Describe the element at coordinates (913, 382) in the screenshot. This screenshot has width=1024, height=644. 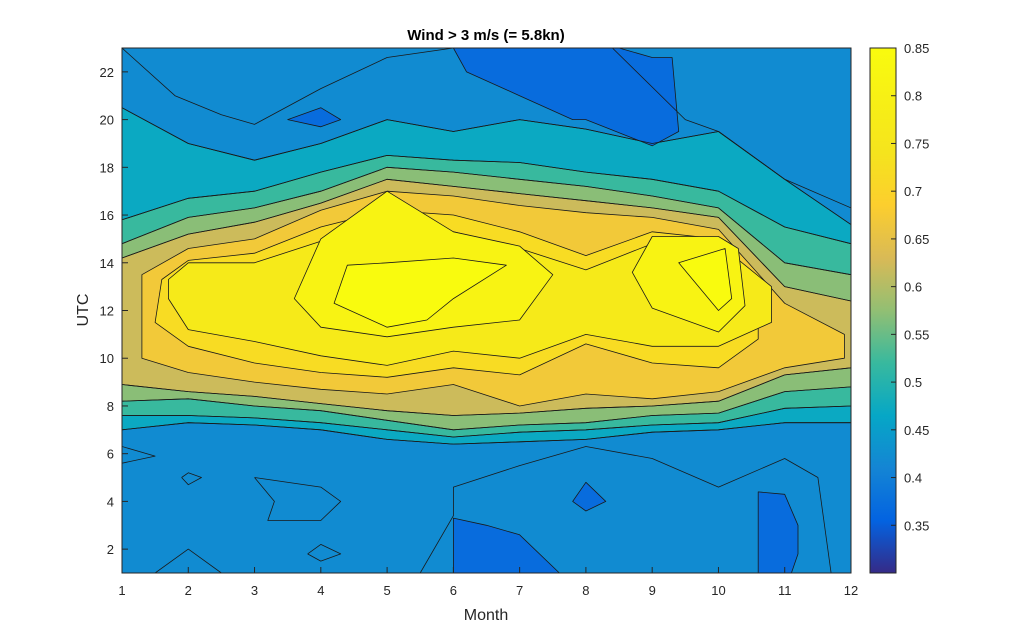
I see `colorbar-tick-label: 0.5` at that location.